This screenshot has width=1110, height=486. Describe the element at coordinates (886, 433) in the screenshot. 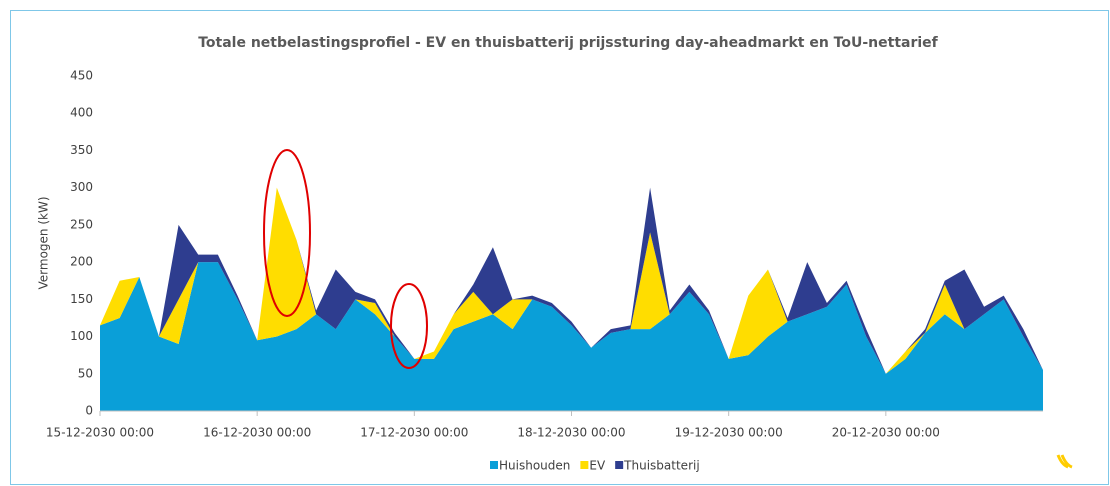

I see `x-tick-label: 20-12-2030 00:00` at that location.